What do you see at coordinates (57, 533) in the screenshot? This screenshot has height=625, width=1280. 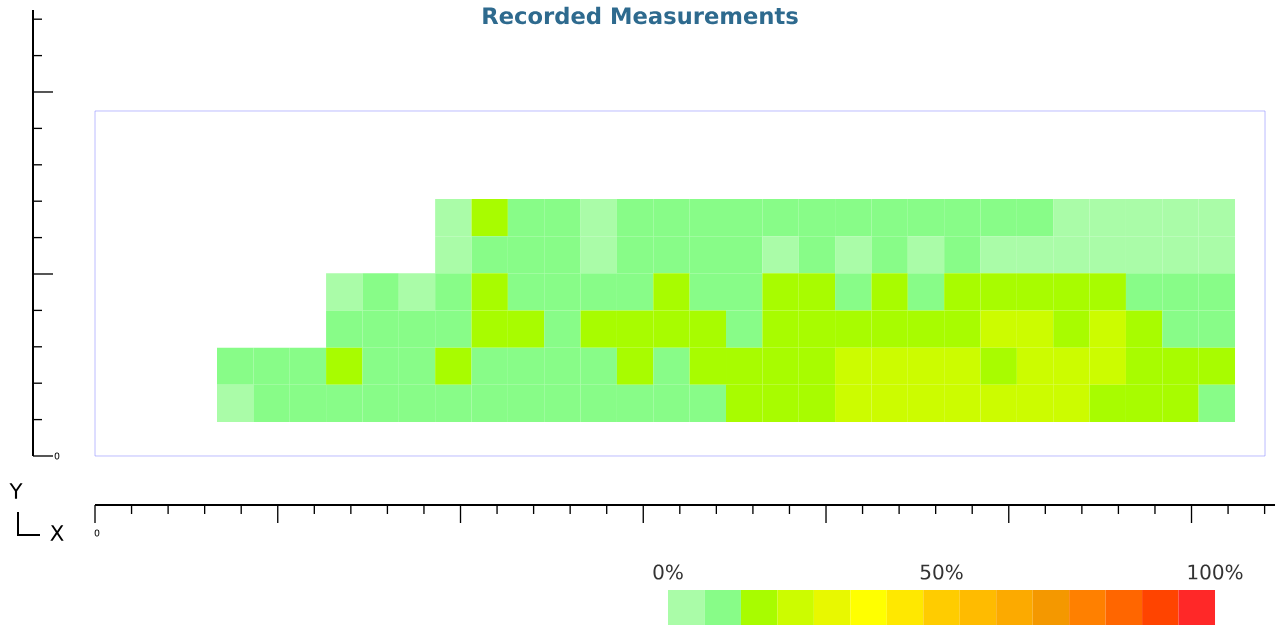 I see `text: X` at bounding box center [57, 533].